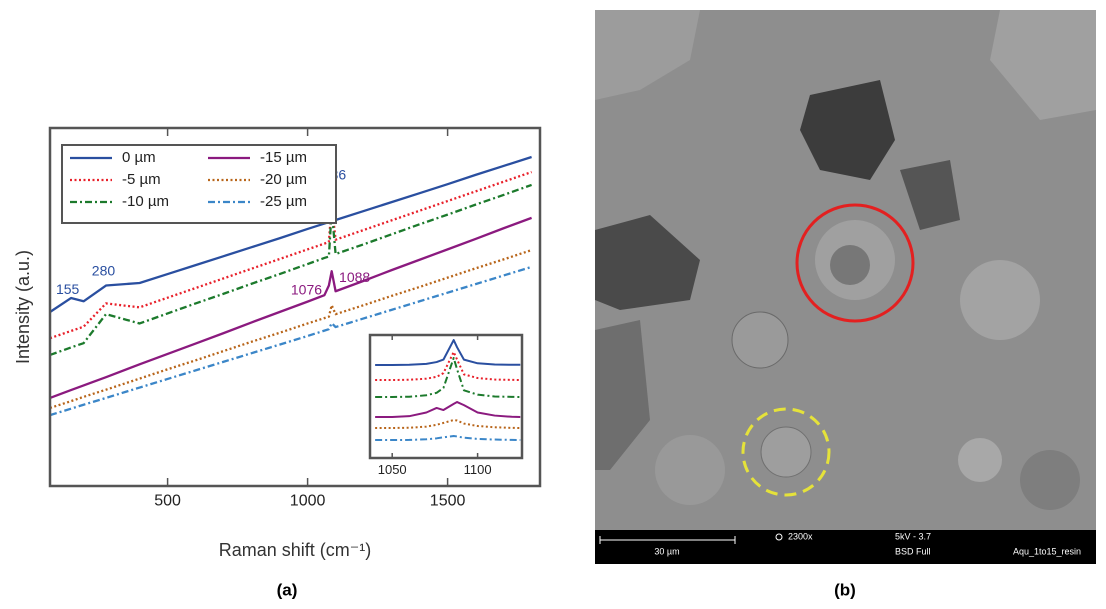  I want to click on annotation: 280, so click(104, 271).